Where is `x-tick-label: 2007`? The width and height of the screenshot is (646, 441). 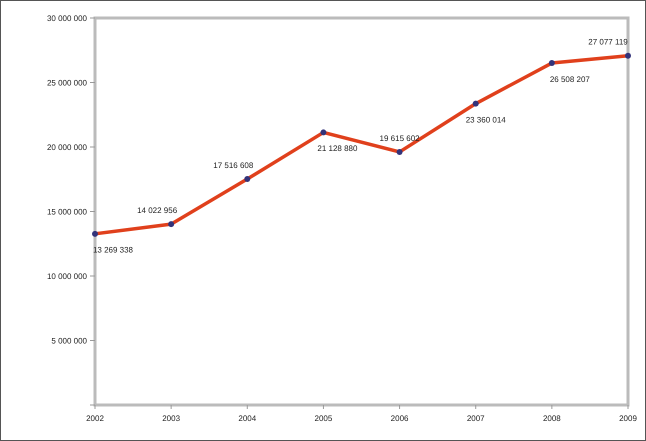
x-tick-label: 2007 is located at coordinates (476, 418).